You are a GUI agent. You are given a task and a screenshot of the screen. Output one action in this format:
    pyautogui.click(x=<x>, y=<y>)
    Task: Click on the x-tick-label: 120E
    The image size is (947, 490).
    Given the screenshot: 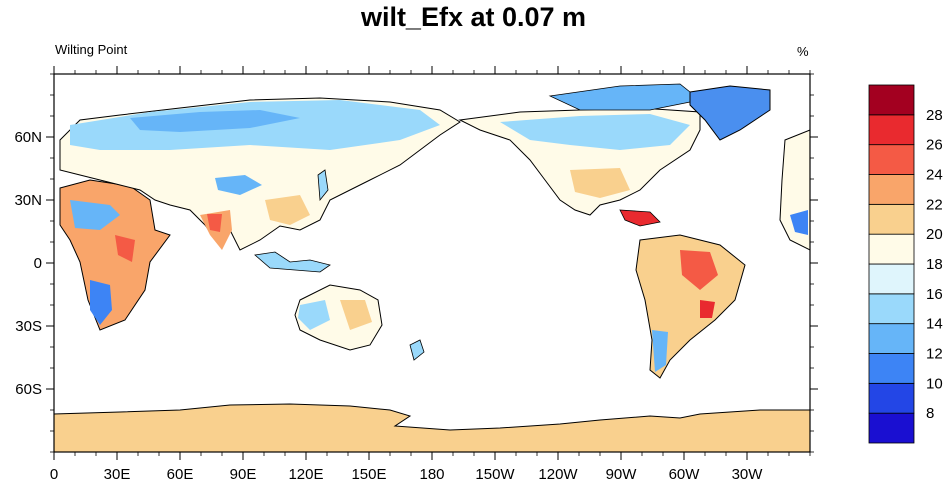 What is the action you would take?
    pyautogui.click(x=305, y=474)
    